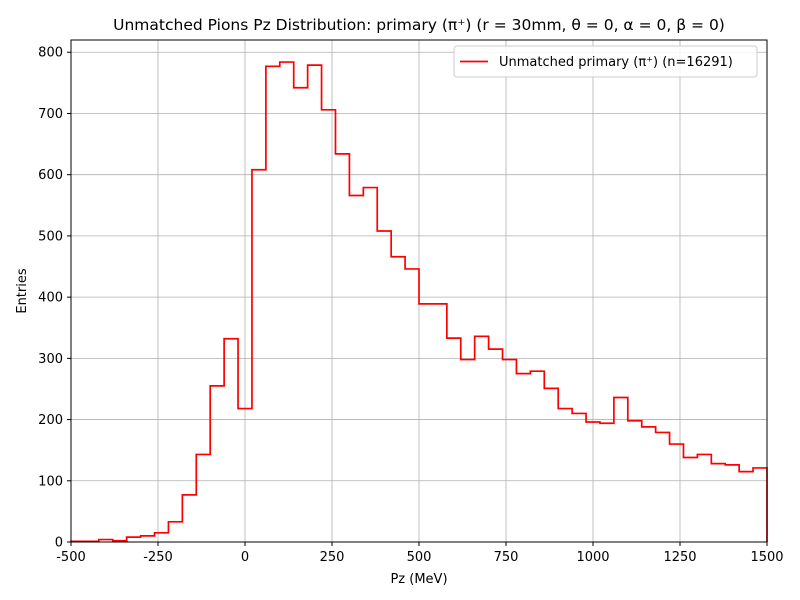  I want to click on x-tick-label: 750, so click(506, 557).